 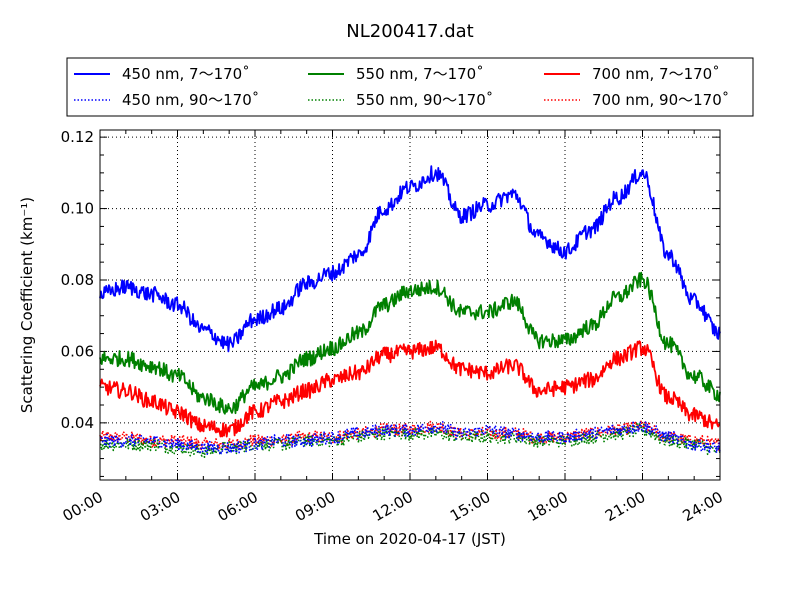 What do you see at coordinates (160, 506) in the screenshot?
I see `x-tick-label: 03:00` at bounding box center [160, 506].